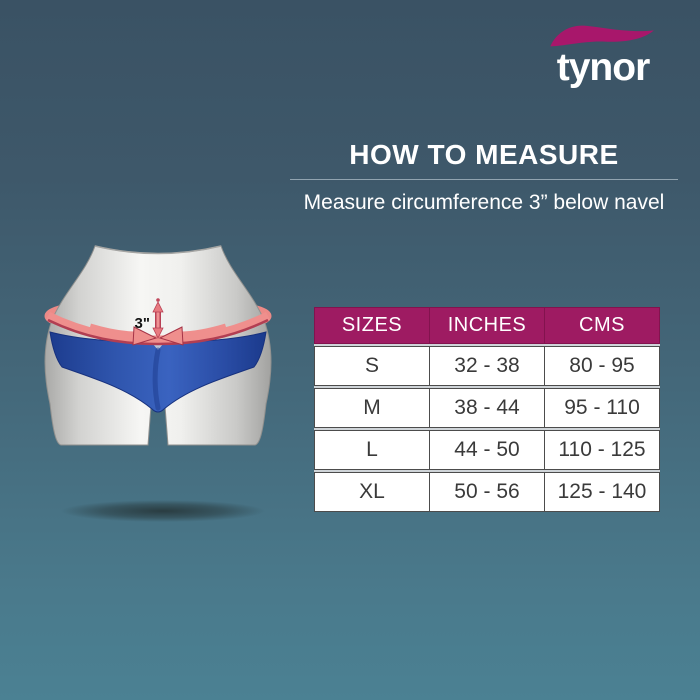 The image size is (700, 700). What do you see at coordinates (158, 300) in the screenshot?
I see `navel-dot` at bounding box center [158, 300].